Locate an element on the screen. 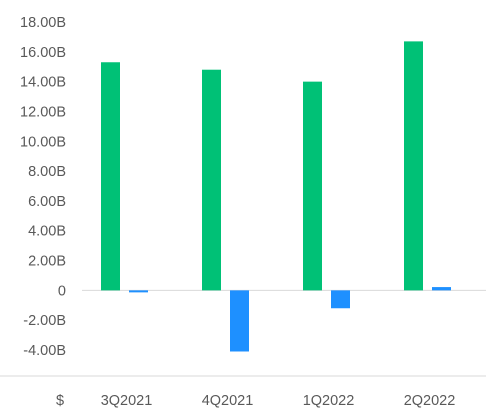 This screenshot has width=486, height=418. x-tick-label: 3Q2021 is located at coordinates (127, 401).